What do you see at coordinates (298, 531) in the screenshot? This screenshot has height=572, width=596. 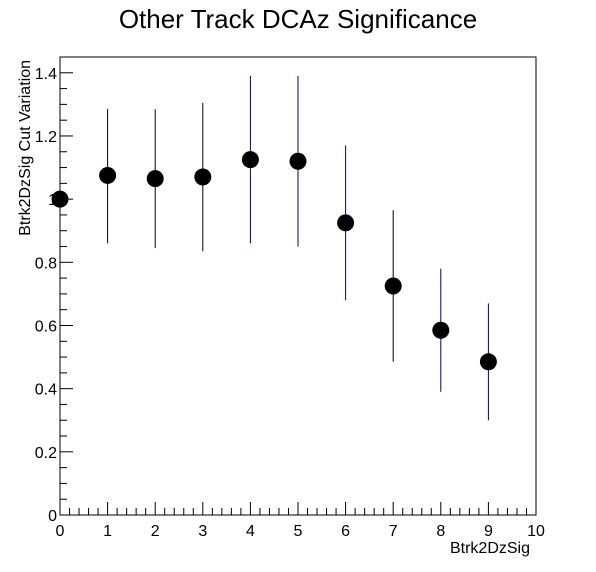 I see `x-tick-label: 5` at bounding box center [298, 531].